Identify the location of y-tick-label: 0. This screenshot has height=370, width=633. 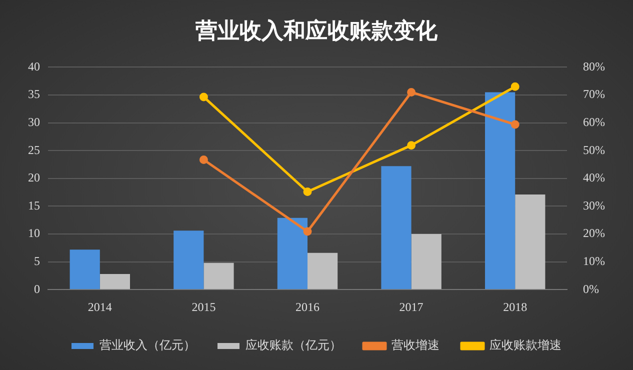
(37, 289).